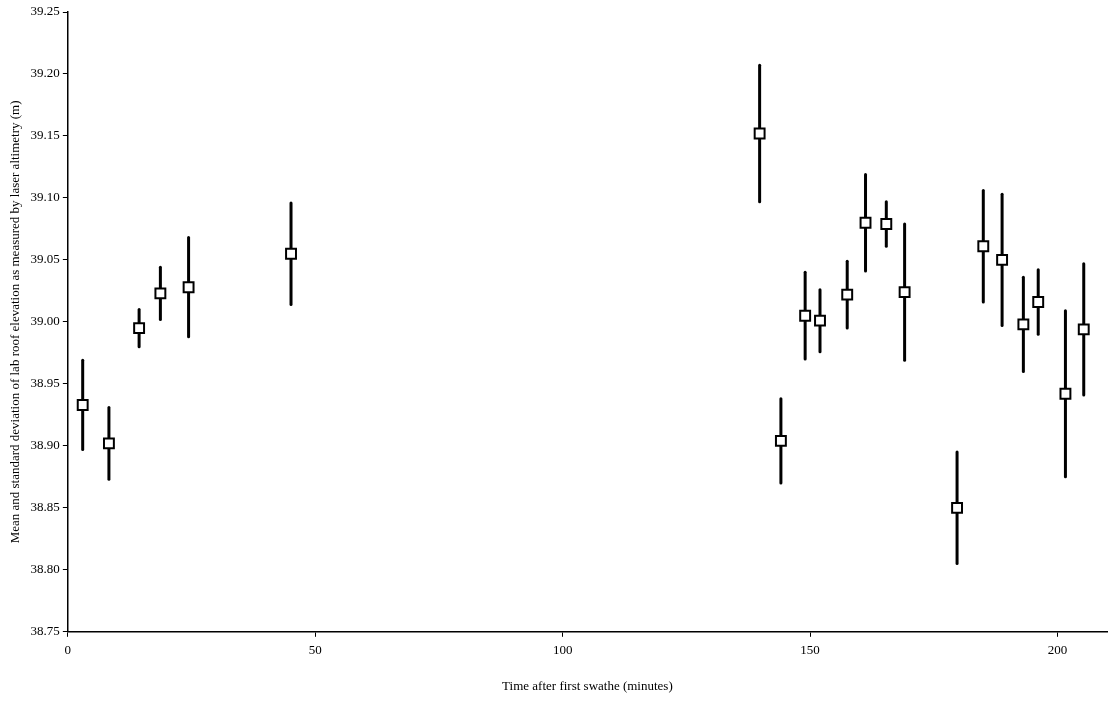  Describe the element at coordinates (45, 569) in the screenshot. I see `y-tick-label: 38.80` at that location.